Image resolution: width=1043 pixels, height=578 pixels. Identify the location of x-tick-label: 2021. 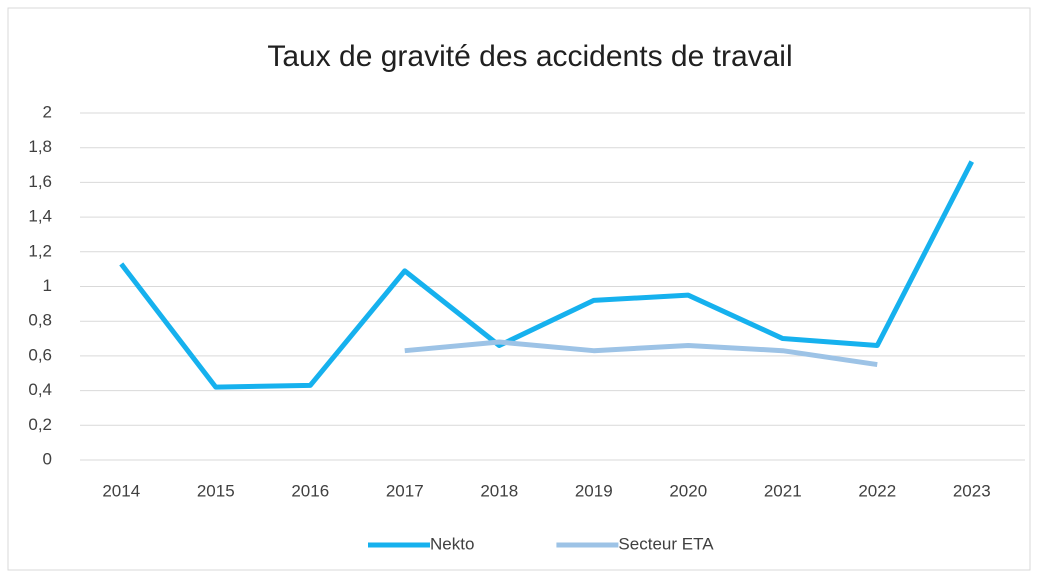
(783, 490).